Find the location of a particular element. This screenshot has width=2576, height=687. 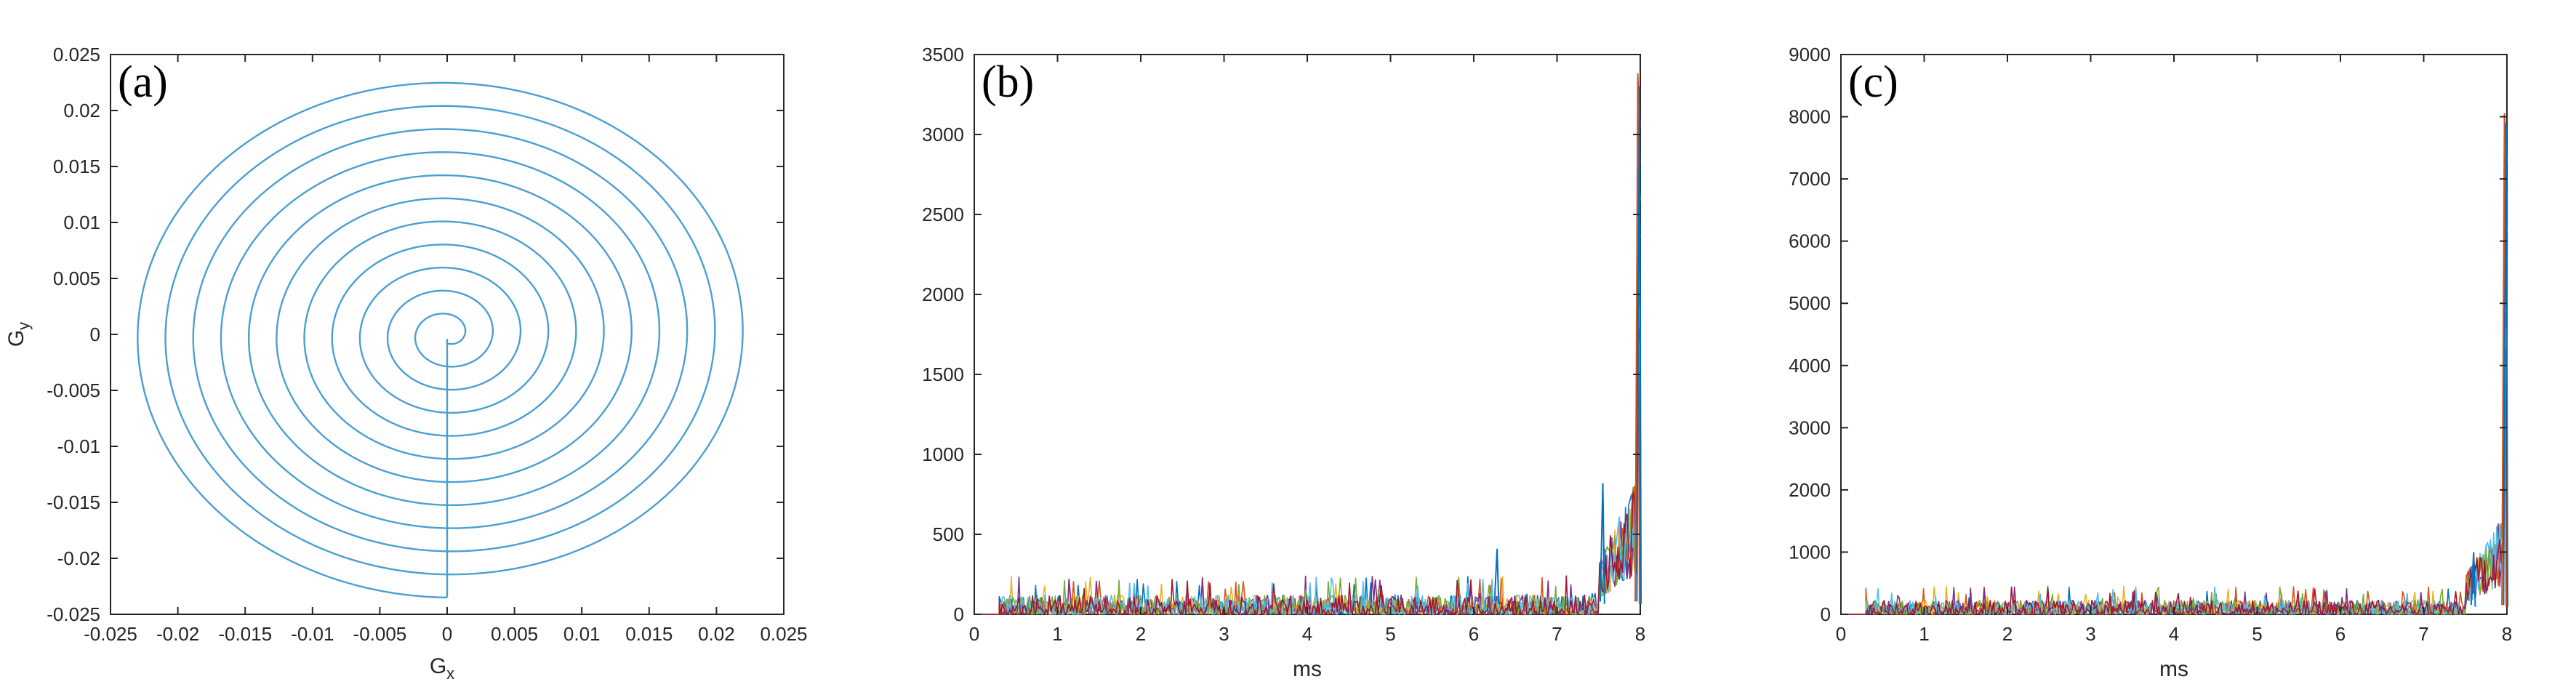

y-tick-label: 0.015 is located at coordinates (76, 166).